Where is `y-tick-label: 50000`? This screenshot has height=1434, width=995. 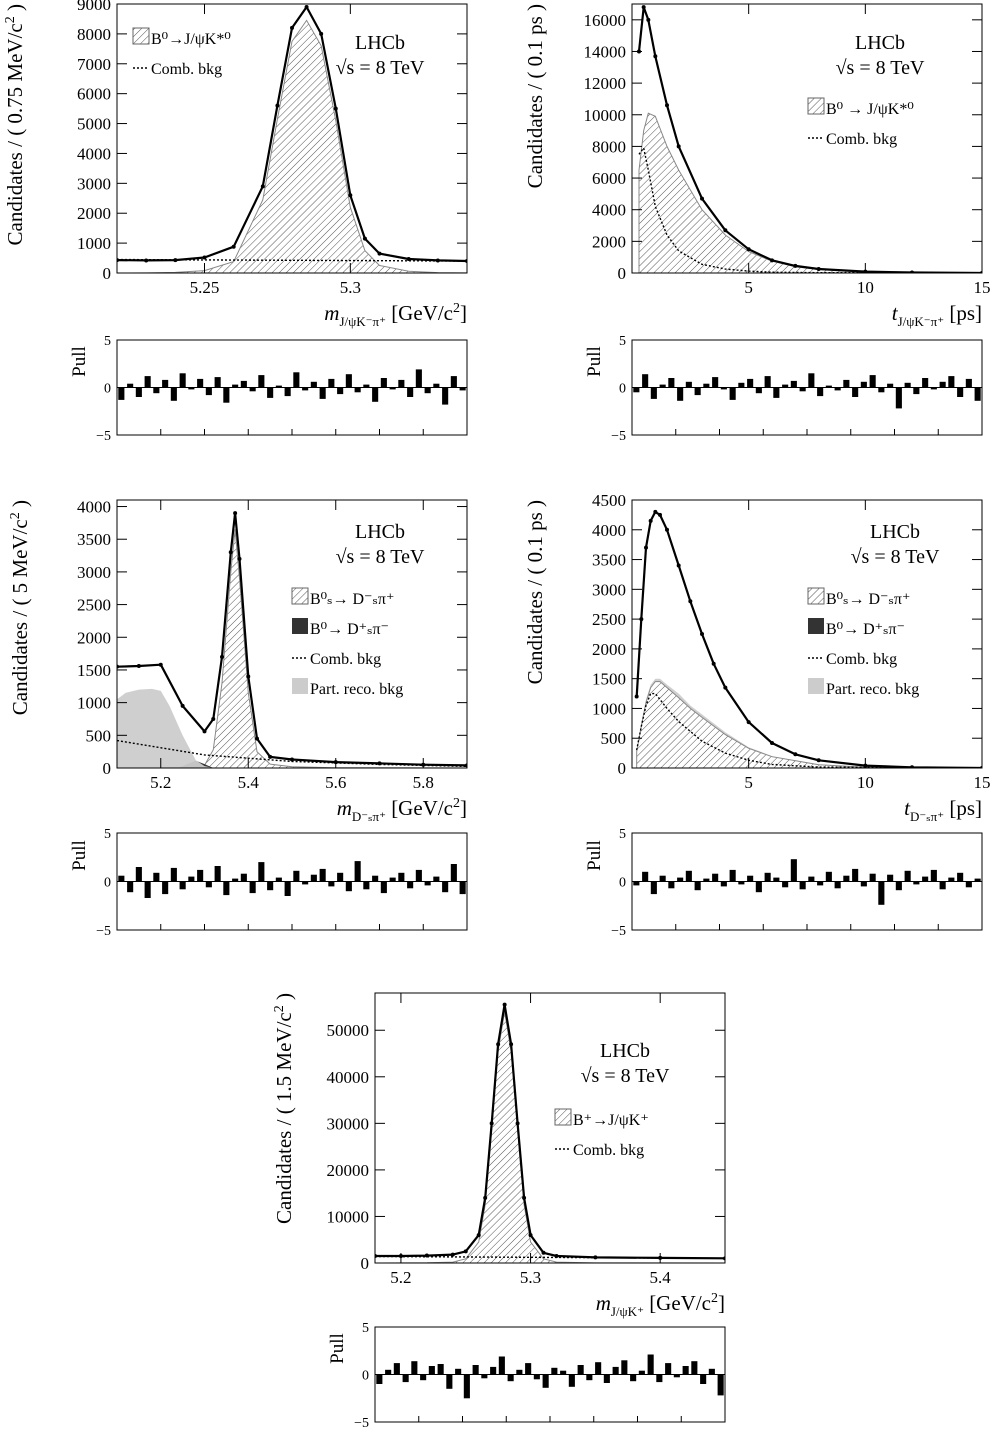
y-tick-label: 50000 is located at coordinates (348, 1030).